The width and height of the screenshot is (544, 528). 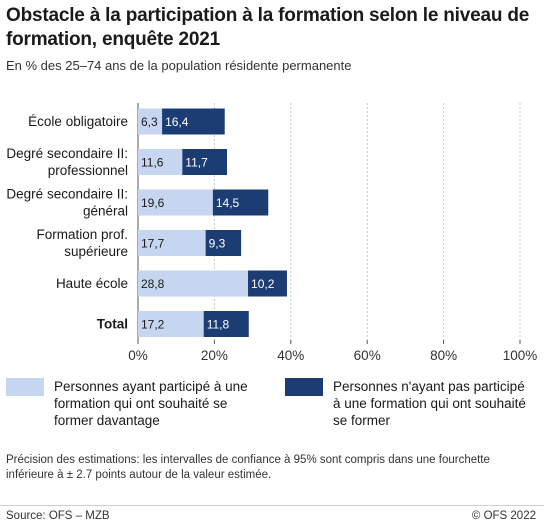 I want to click on x-tick-label: 60%, so click(x=367, y=355).